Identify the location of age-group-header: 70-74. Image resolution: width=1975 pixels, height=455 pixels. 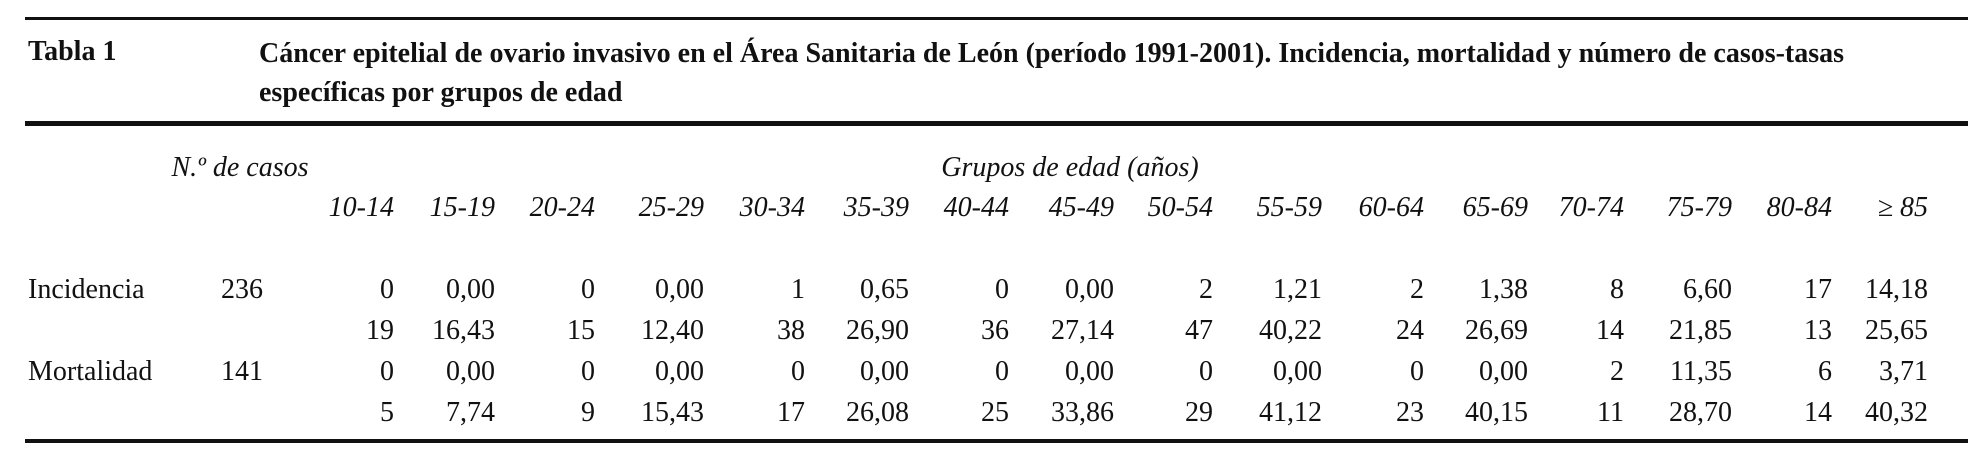
(1591, 207).